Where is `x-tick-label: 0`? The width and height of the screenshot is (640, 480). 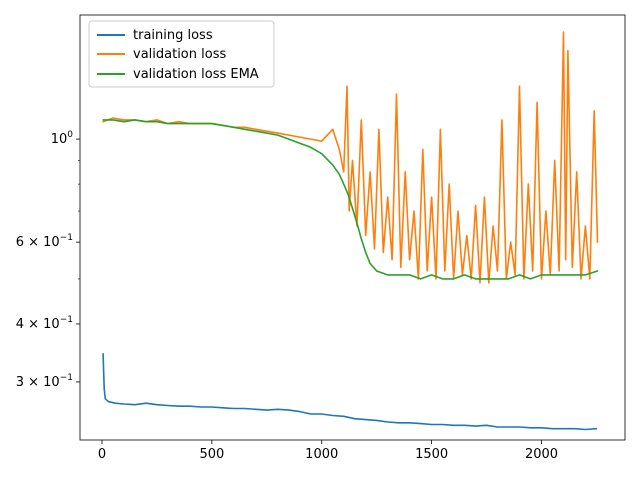
x-tick-label: 0 is located at coordinates (102, 454).